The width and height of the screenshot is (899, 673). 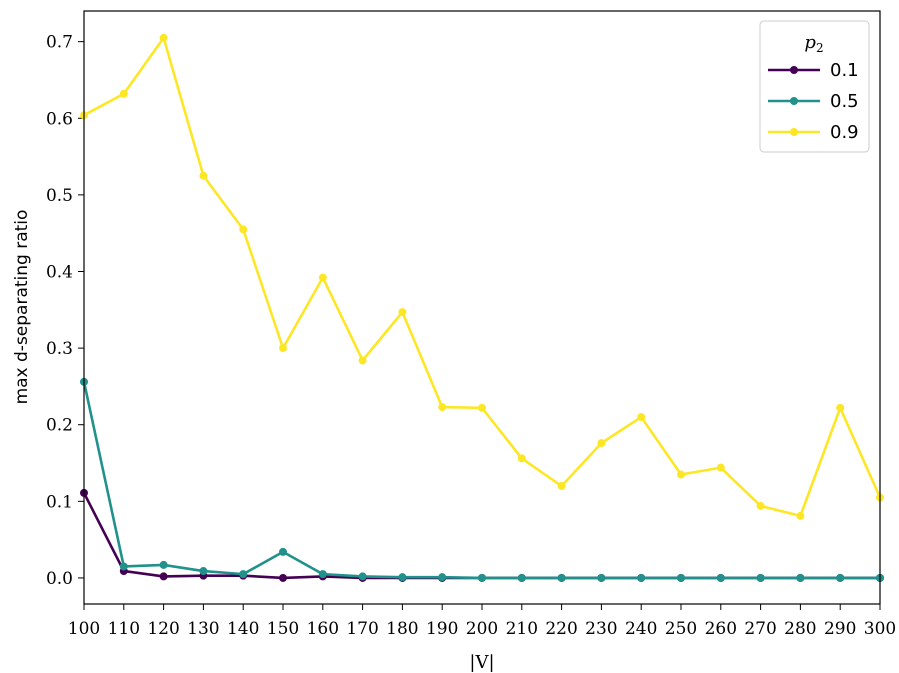 What do you see at coordinates (482, 535) in the screenshot?
I see `series-0.1` at bounding box center [482, 535].